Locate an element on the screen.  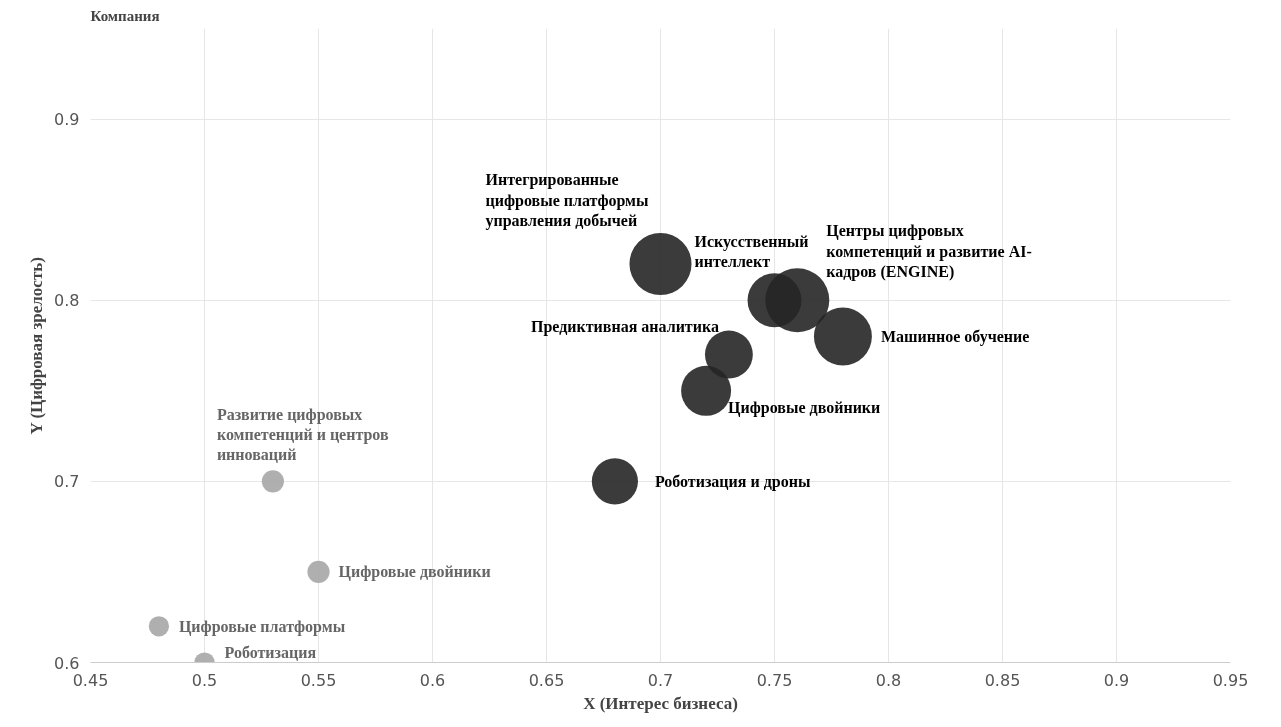
annotation: Предиктивная аналитика is located at coordinates (624, 326).